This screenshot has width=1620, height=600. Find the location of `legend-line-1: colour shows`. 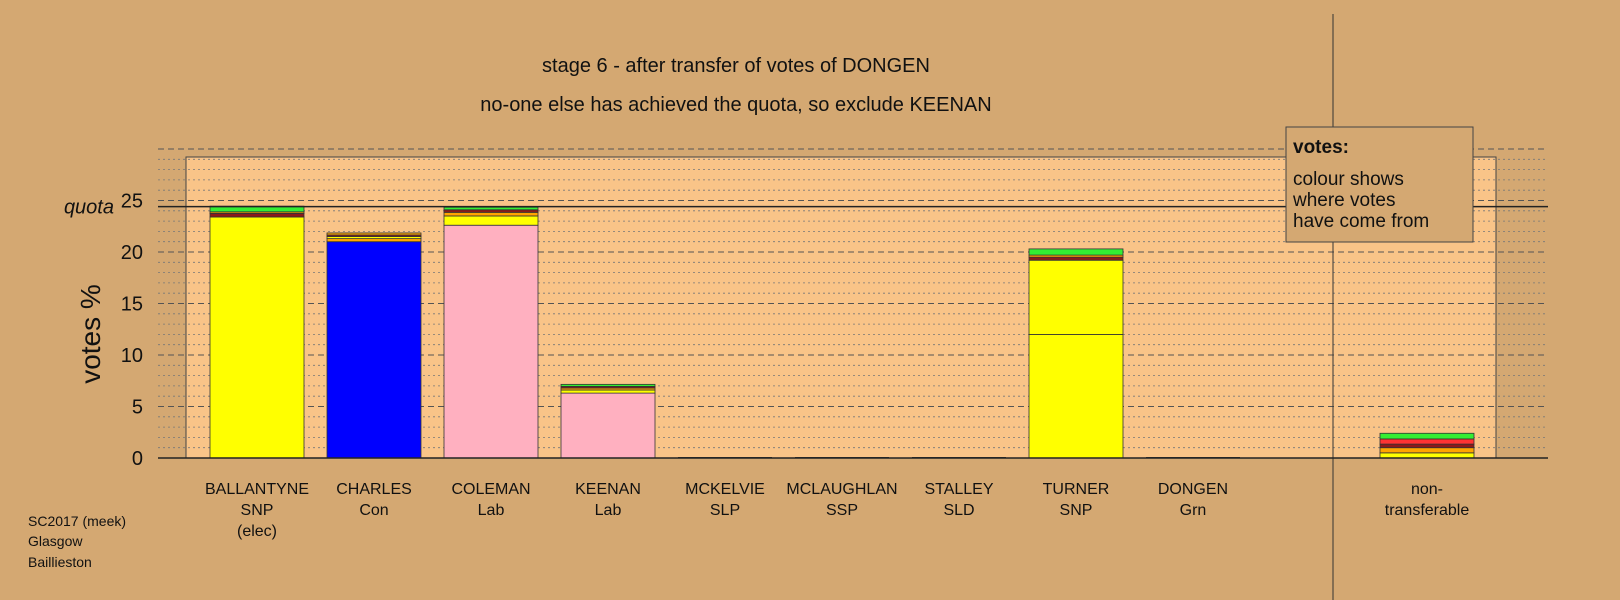

legend-line-1: colour shows is located at coordinates (1348, 179).